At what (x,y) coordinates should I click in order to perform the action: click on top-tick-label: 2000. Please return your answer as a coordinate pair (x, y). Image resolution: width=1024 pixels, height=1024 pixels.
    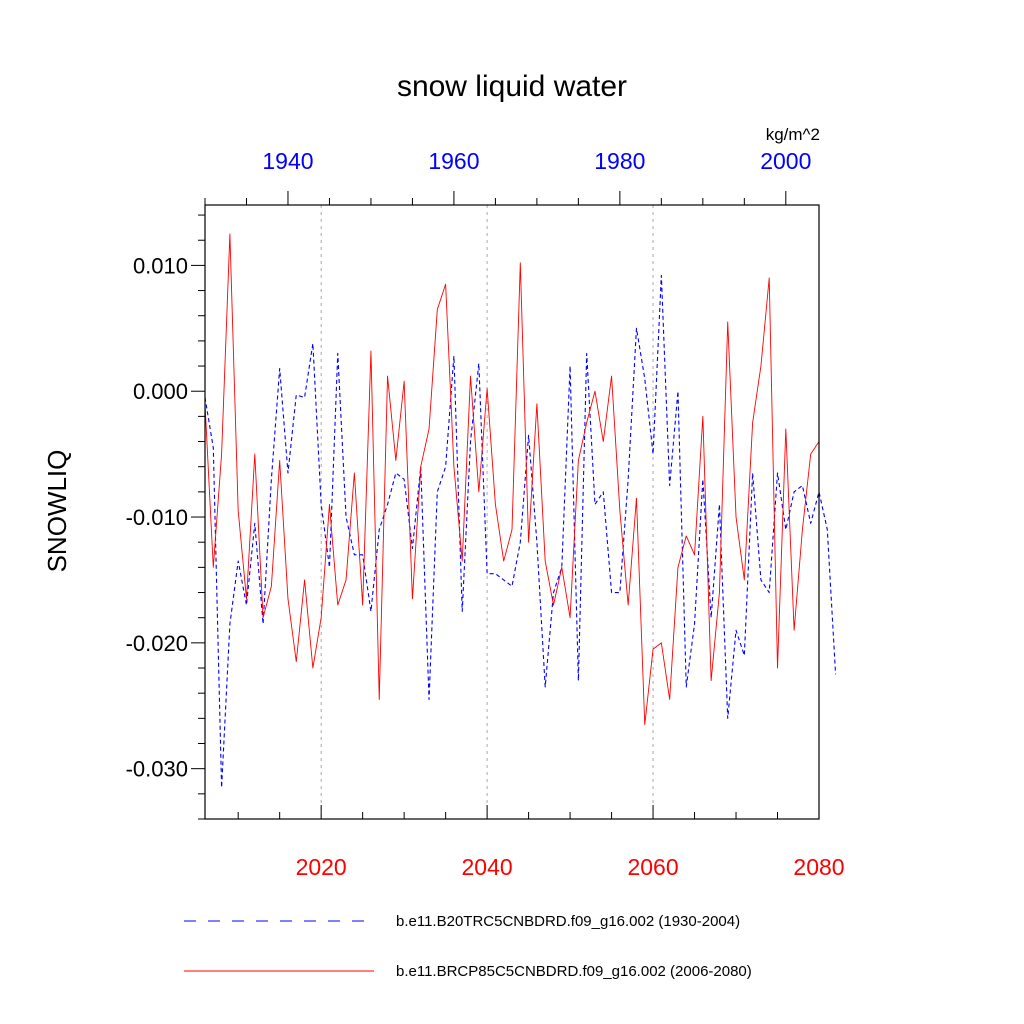
    Looking at the image, I should click on (785, 161).